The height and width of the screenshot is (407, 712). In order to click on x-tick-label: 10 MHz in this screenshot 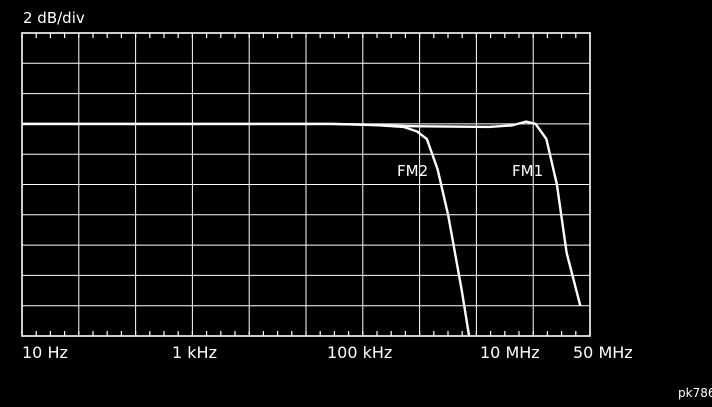, I will do `click(510, 352)`.